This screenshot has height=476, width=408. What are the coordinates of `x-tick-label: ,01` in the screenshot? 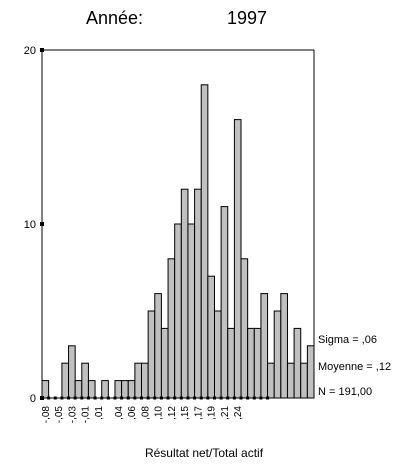 It's located at (99, 413).